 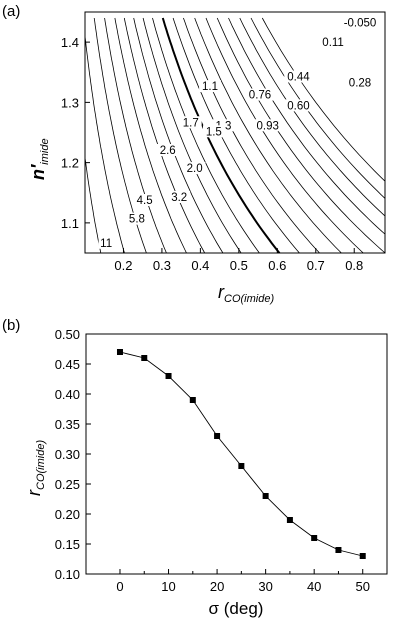 I want to click on y-tick-label: 1.2, so click(x=70, y=163).